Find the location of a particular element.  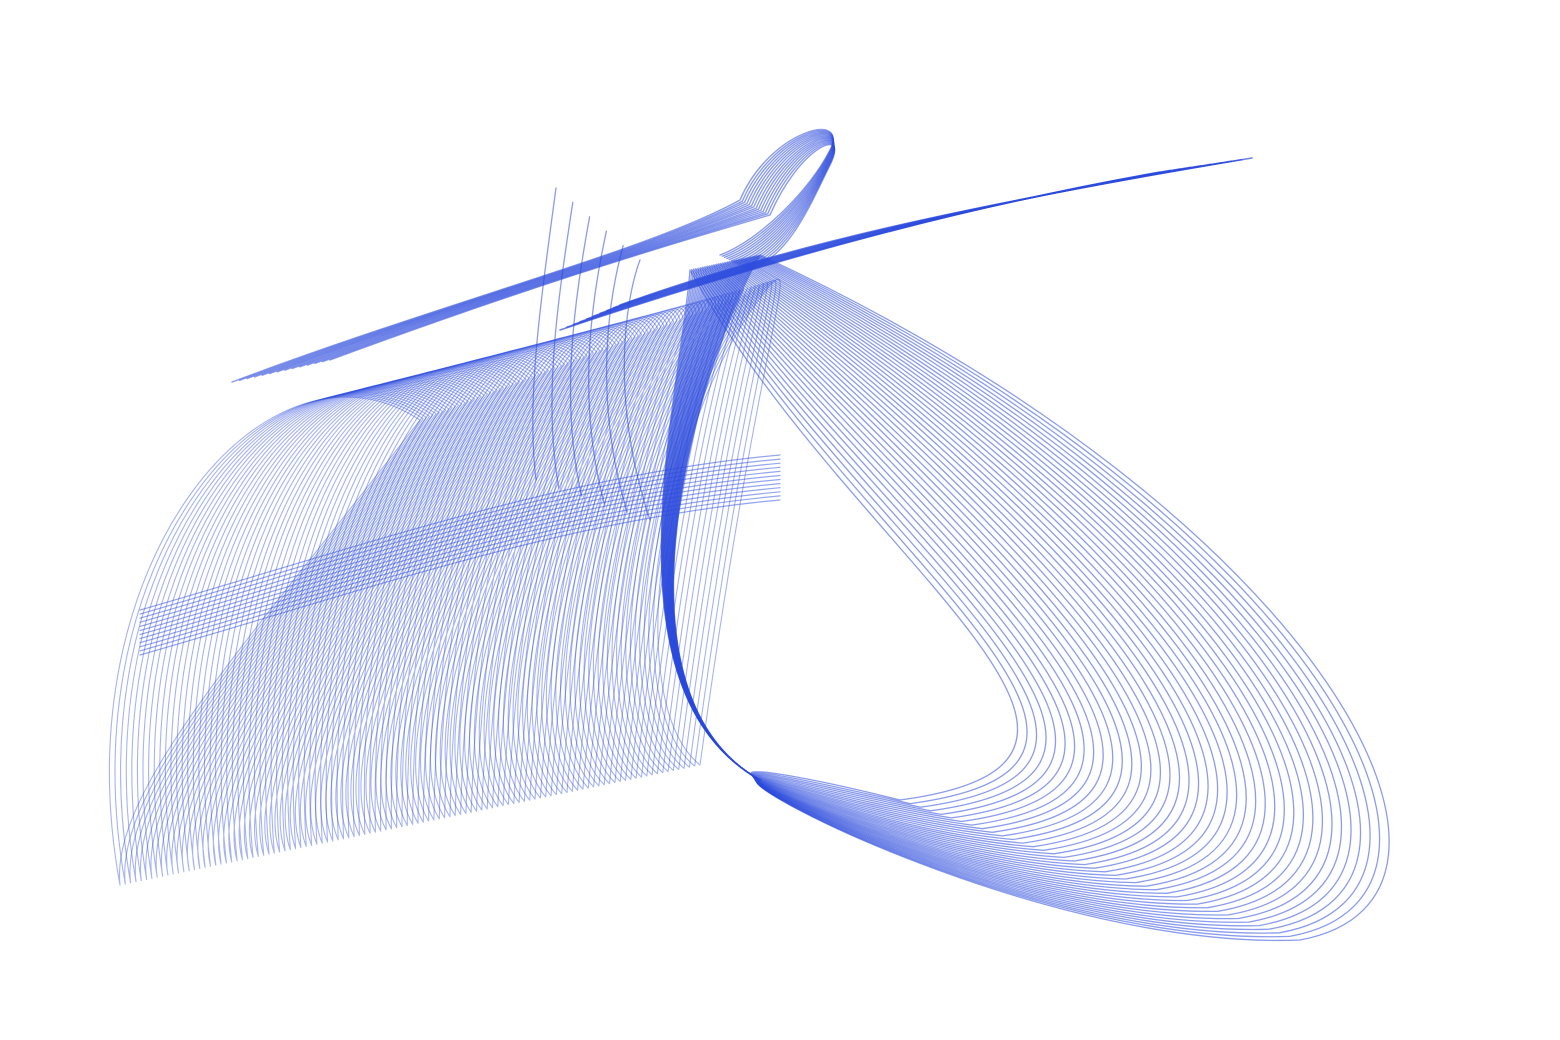

top-streak-family is located at coordinates (906, 244).